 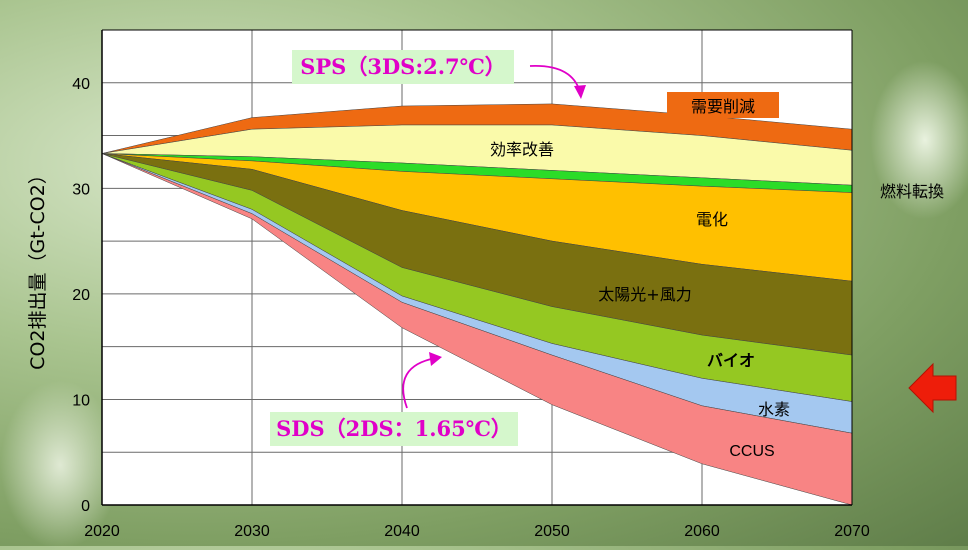 I want to click on x-tick-label: 2020, so click(x=102, y=531).